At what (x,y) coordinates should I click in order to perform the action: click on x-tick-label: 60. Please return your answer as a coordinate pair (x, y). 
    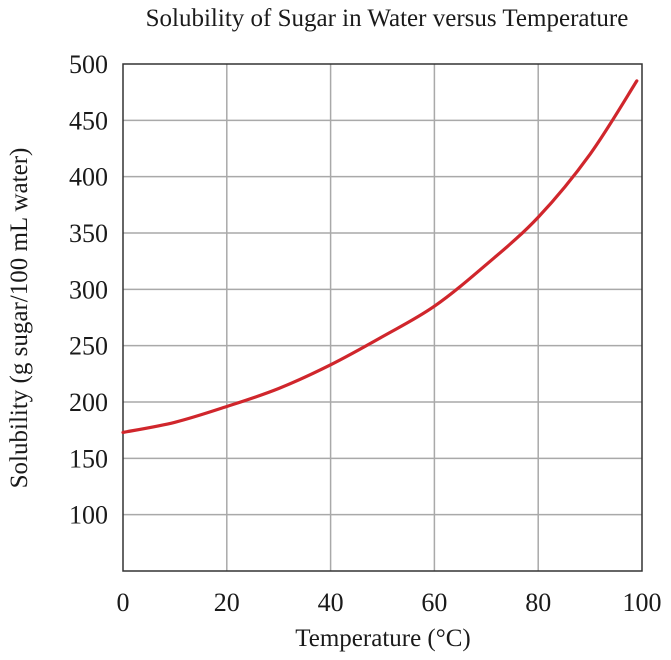
    Looking at the image, I should click on (434, 602).